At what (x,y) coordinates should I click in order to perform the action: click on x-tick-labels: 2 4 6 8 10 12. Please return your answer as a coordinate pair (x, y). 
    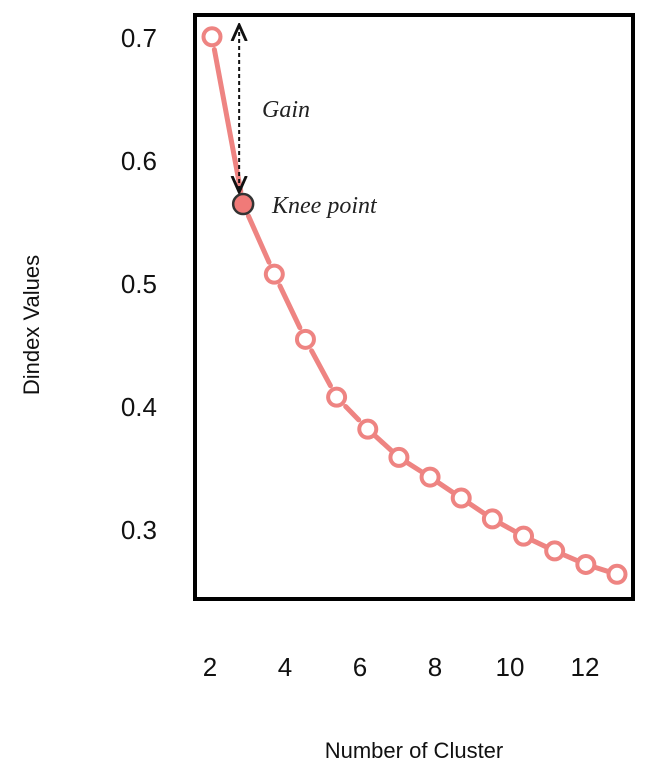
    Looking at the image, I should click on (401, 667).